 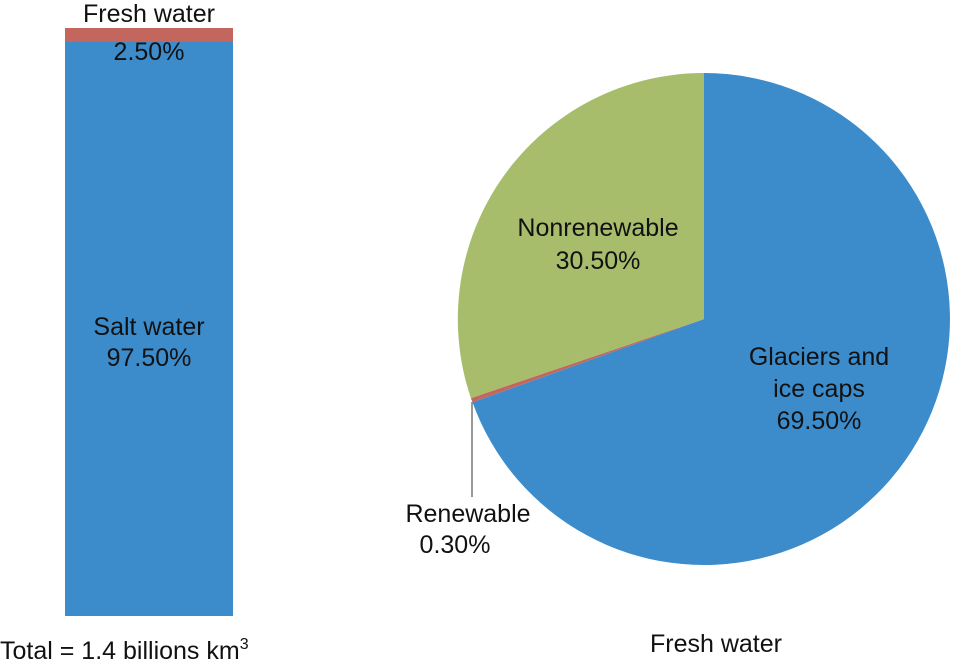 I want to click on pie-glaciers-label-1: Glaciers and, so click(x=819, y=357).